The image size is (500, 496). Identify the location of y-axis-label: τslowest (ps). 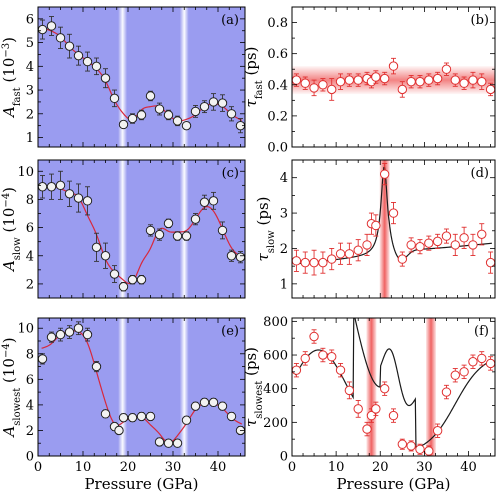
(253, 387).